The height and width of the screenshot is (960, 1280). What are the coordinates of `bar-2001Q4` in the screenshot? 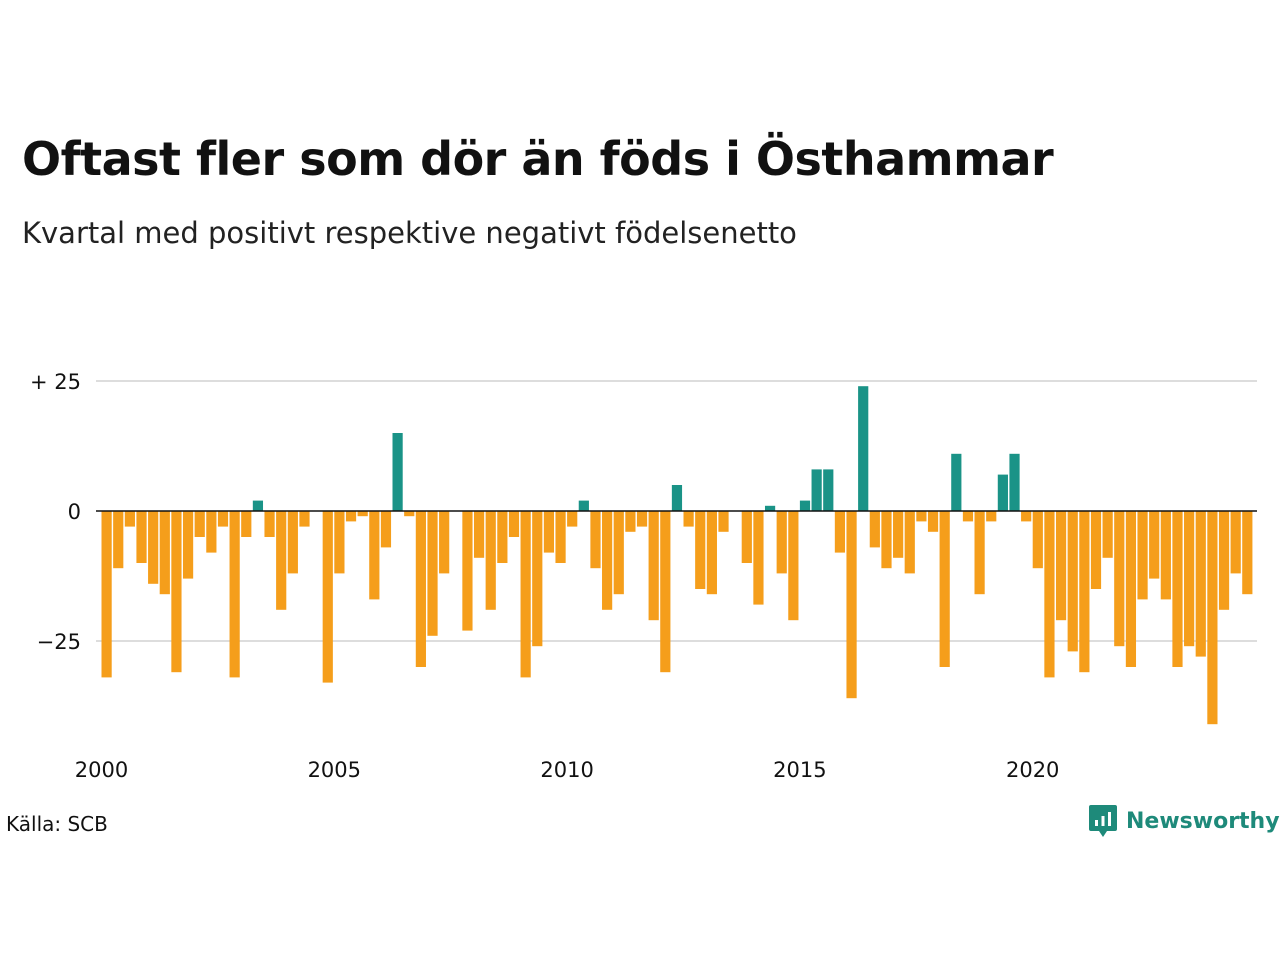 It's located at (188, 545).